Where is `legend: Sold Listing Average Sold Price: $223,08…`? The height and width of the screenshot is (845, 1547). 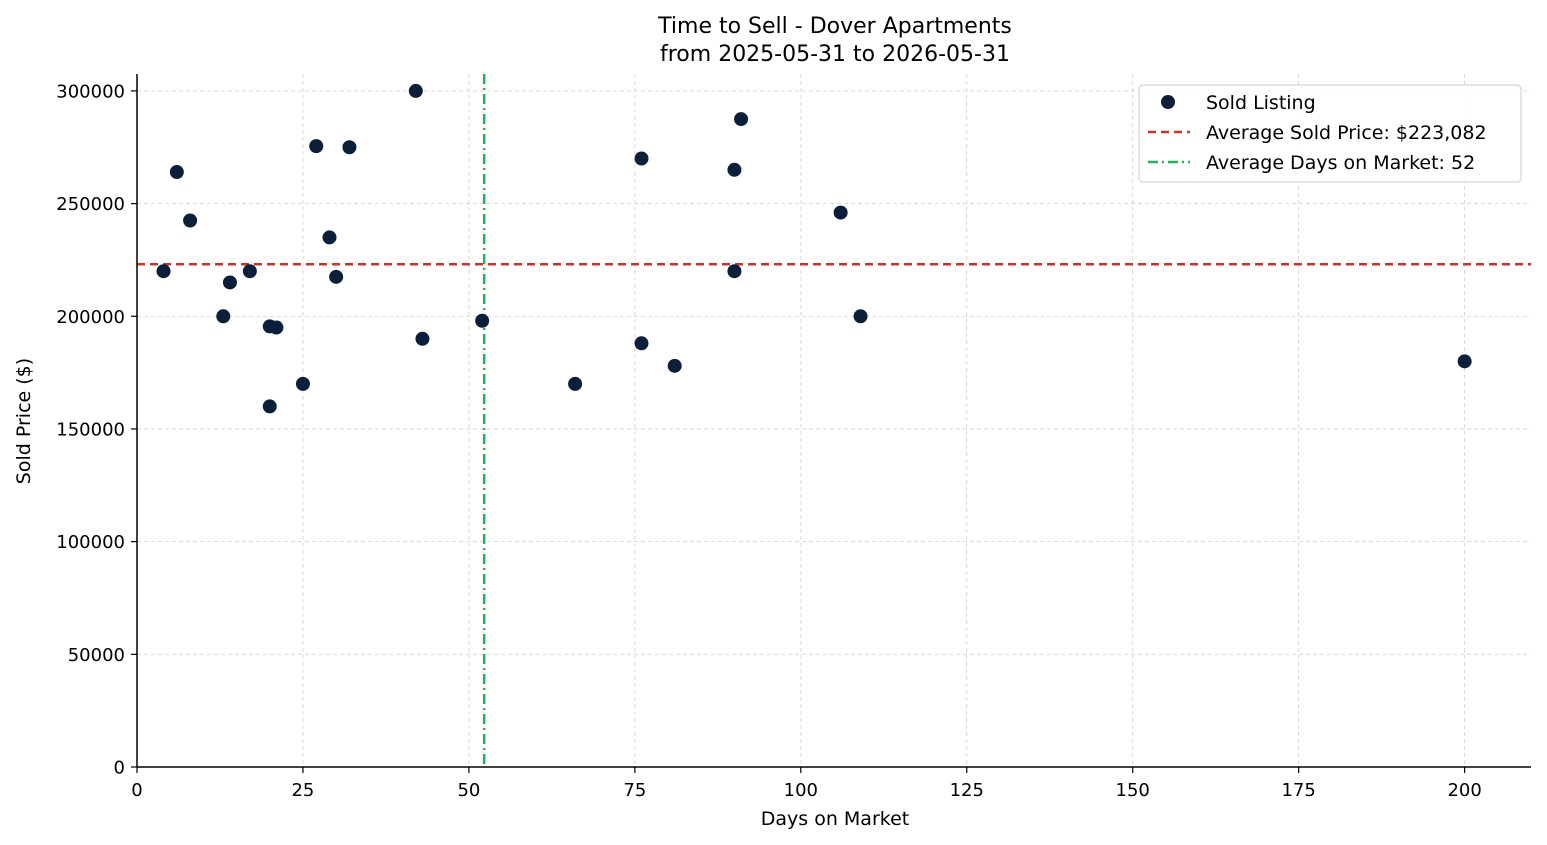
legend: Sold Listing Average Sold Price: $223,08… is located at coordinates (1330, 133).